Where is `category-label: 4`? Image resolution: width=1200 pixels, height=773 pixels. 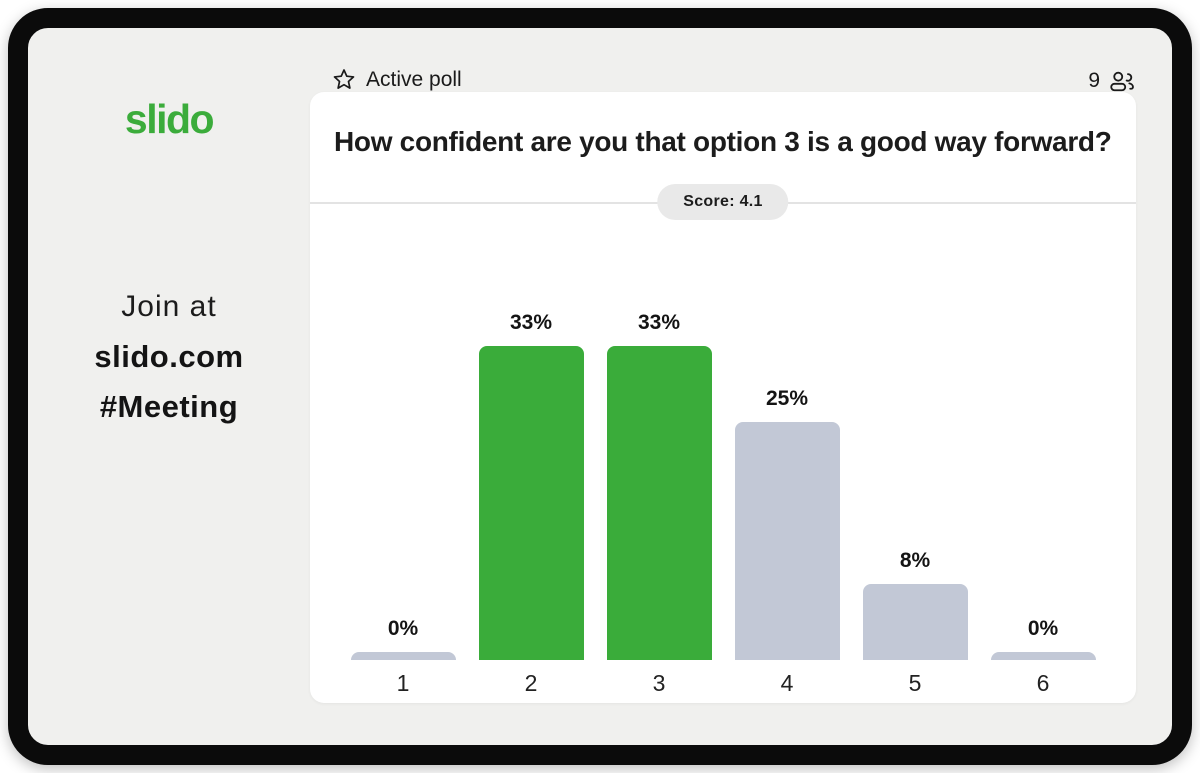
category-label: 4 is located at coordinates (787, 683).